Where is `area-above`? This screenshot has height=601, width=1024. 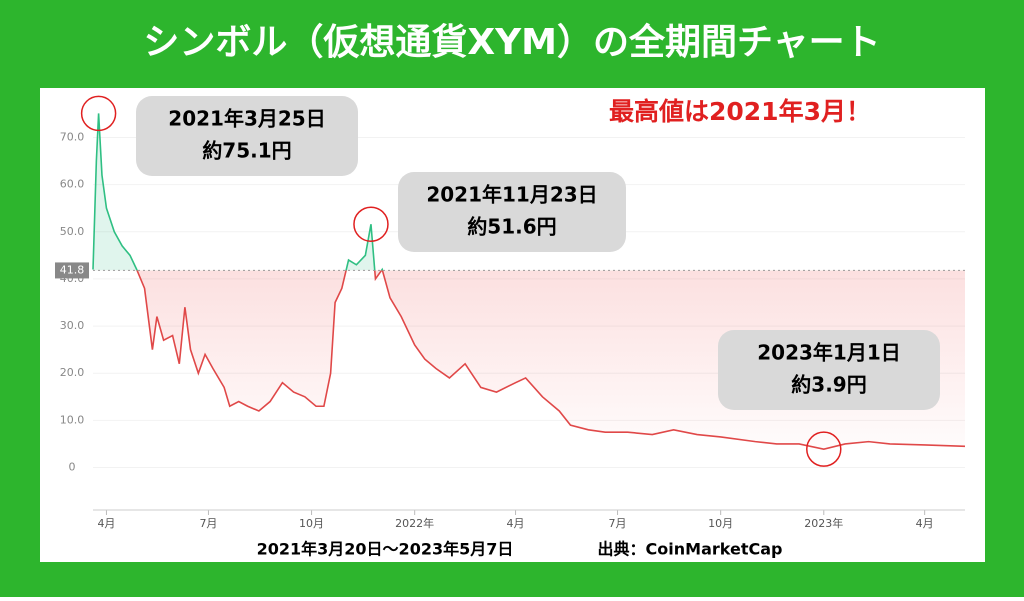 area-above is located at coordinates (238, 192).